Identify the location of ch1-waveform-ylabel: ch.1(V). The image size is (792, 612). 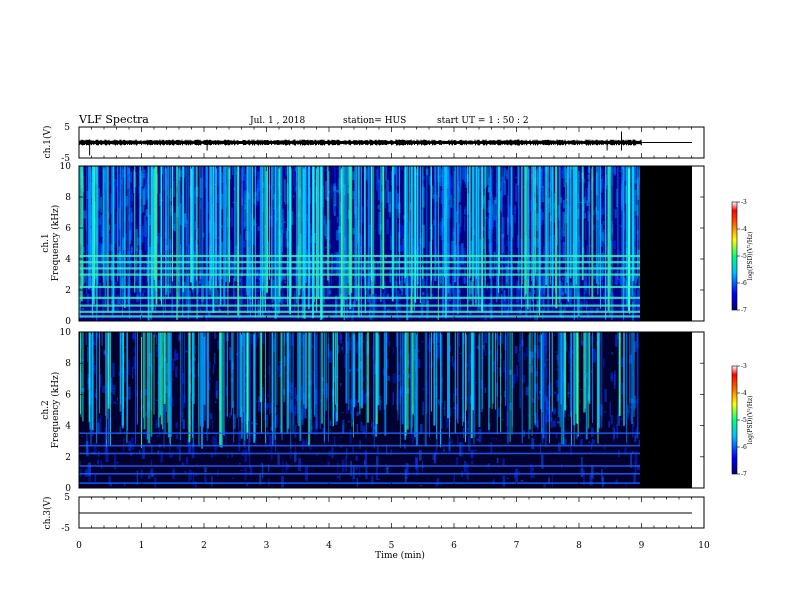
(47, 142).